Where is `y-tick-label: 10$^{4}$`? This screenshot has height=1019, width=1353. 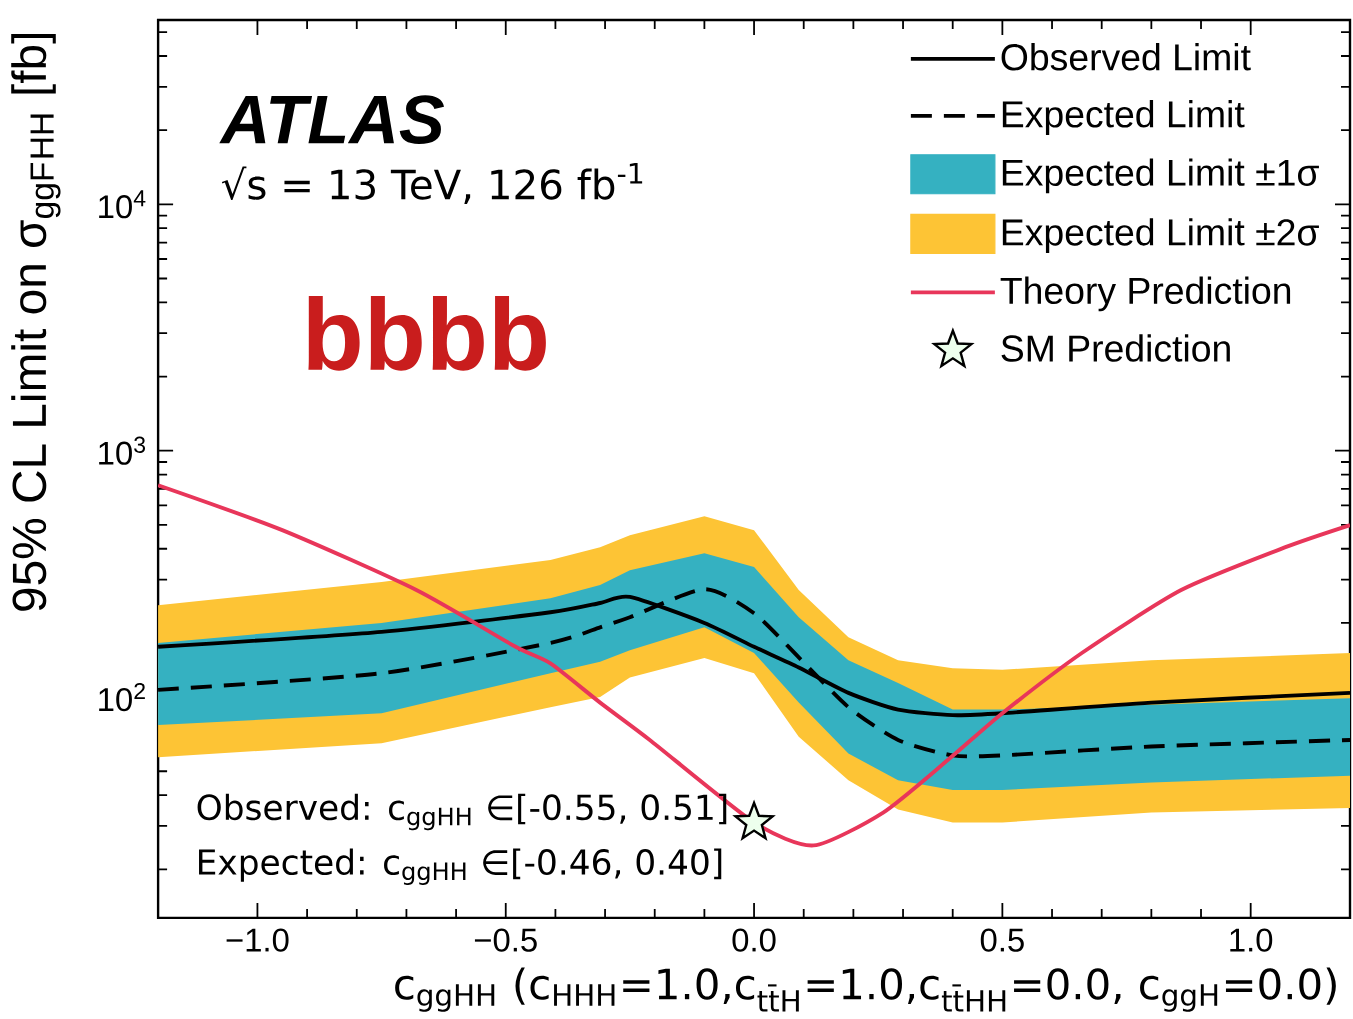
y-tick-label: 10$^{4}$ is located at coordinates (122, 204).